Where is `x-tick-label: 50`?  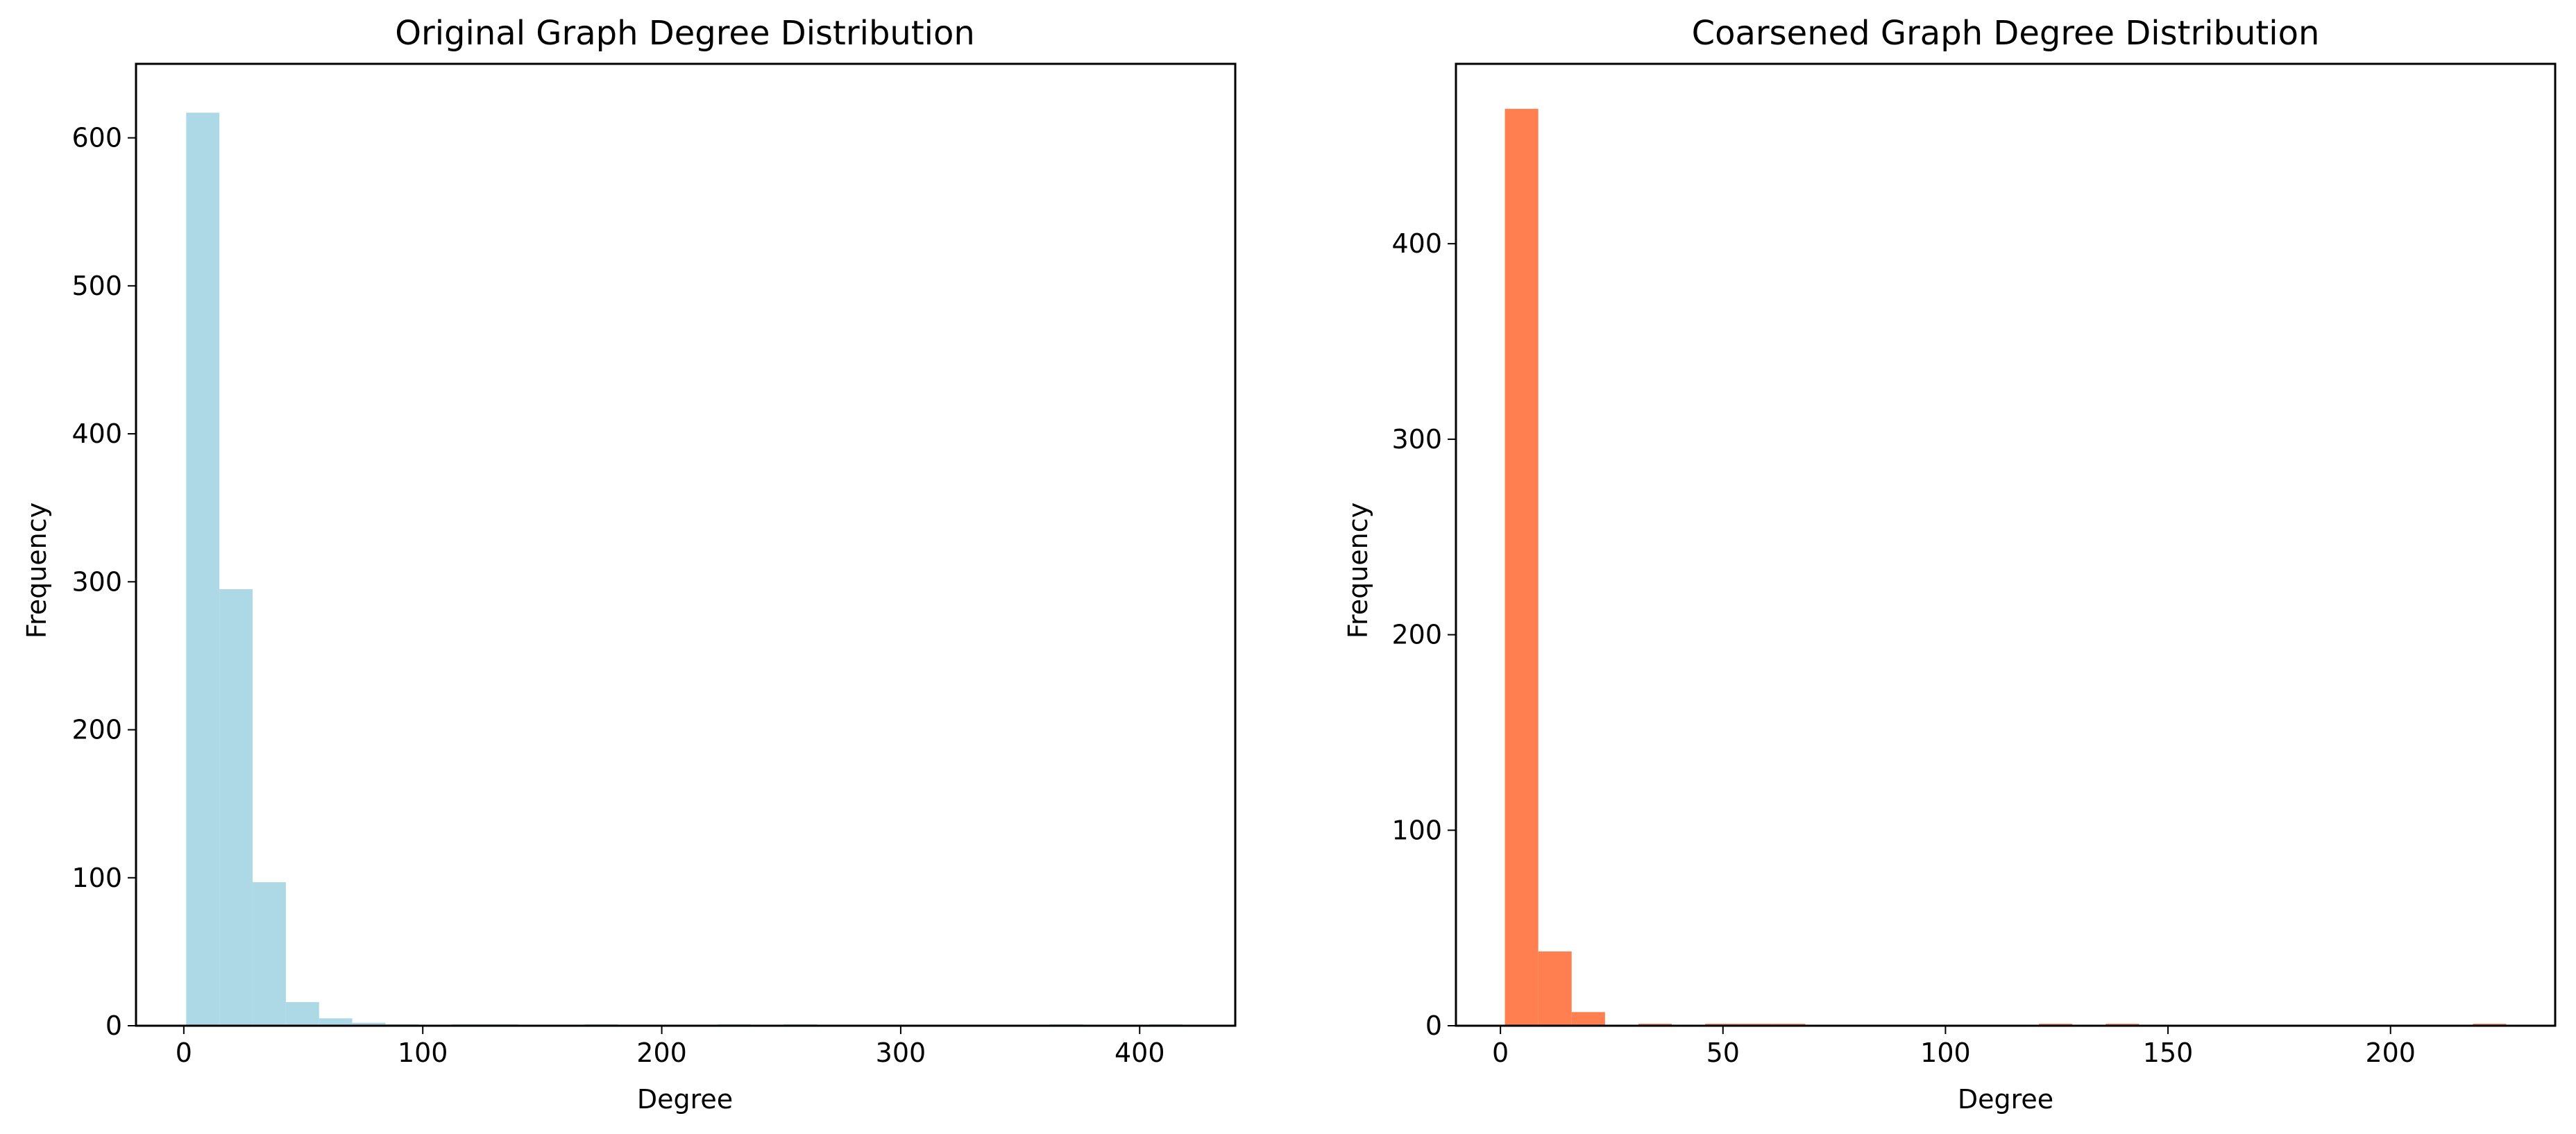
x-tick-label: 50 is located at coordinates (1723, 1053).